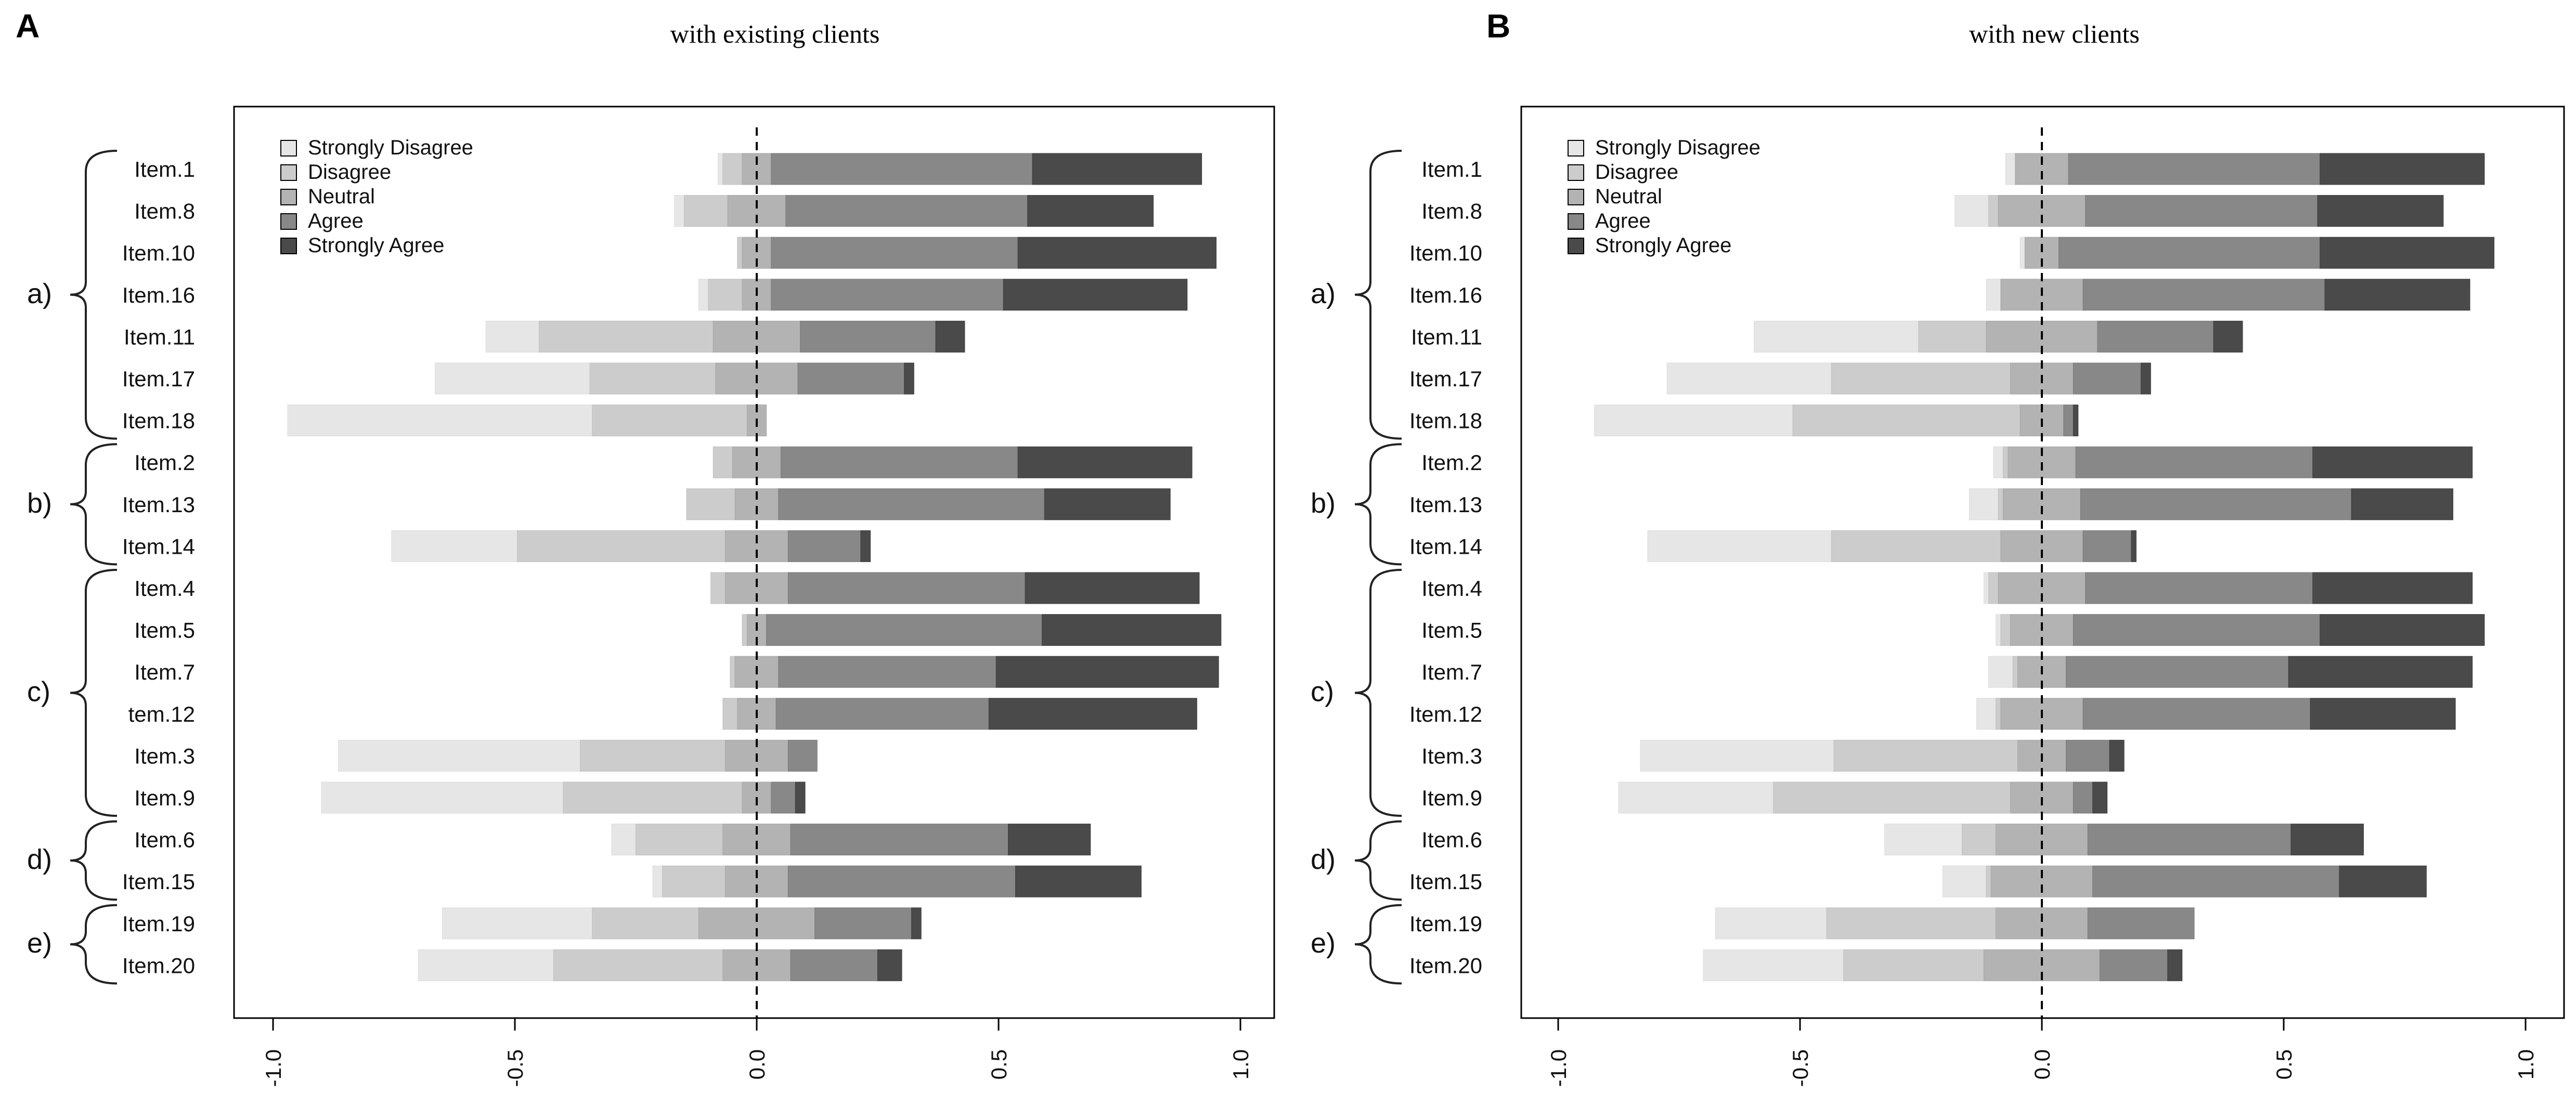  Describe the element at coordinates (159, 923) in the screenshot. I see `category-label: Item.19` at that location.